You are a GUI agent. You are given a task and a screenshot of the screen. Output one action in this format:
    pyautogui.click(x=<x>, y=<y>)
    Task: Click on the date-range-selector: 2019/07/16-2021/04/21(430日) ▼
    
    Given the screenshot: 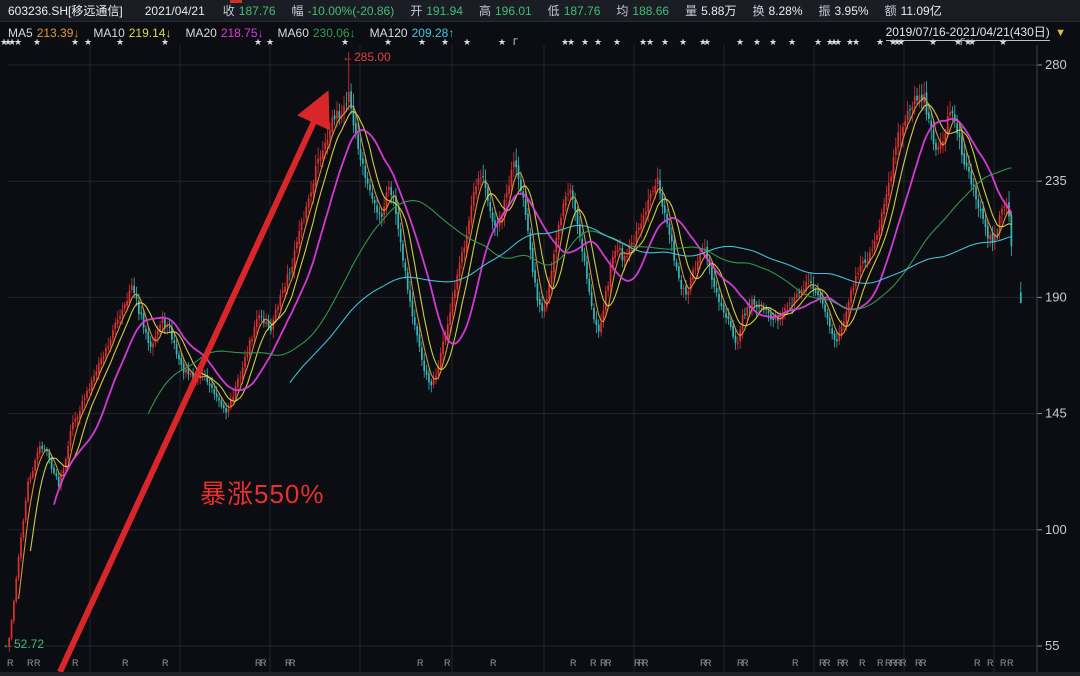 What is the action you would take?
    pyautogui.click(x=975, y=33)
    